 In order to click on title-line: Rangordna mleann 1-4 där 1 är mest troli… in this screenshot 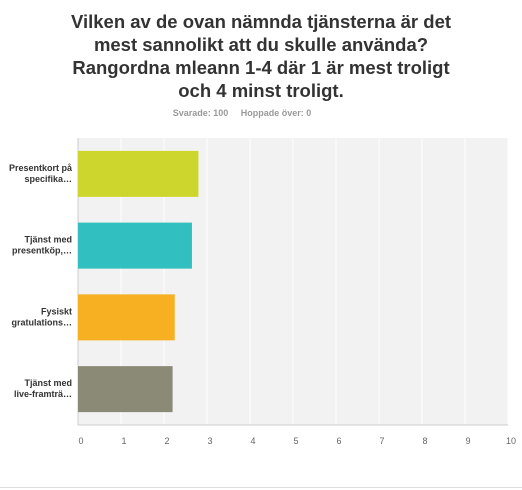, I will do `click(261, 67)`.